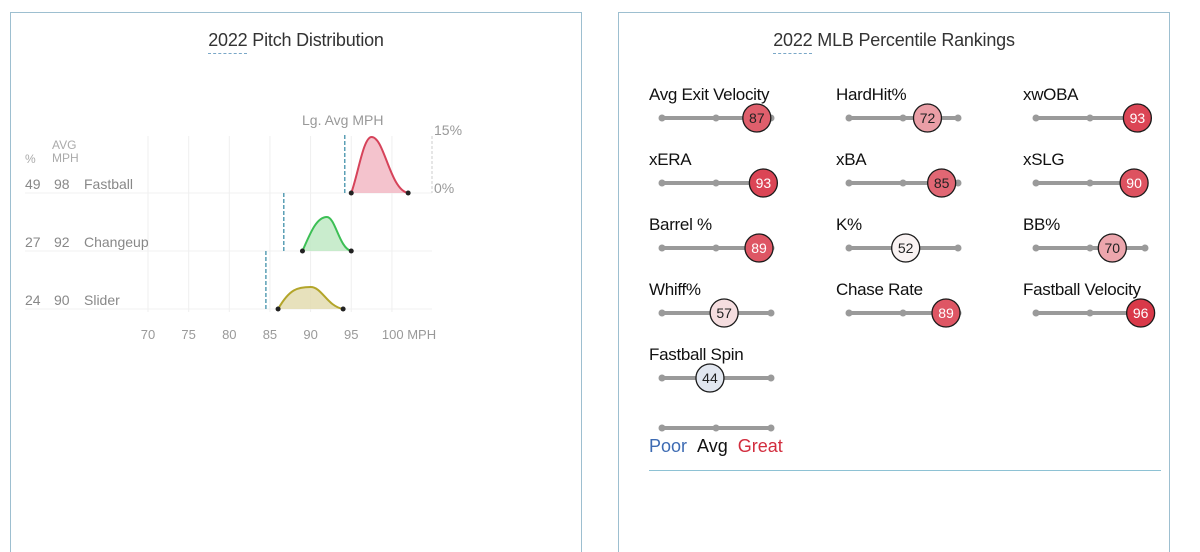 The height and width of the screenshot is (552, 1200). I want to click on percentile-slider: 85, so click(903, 183).